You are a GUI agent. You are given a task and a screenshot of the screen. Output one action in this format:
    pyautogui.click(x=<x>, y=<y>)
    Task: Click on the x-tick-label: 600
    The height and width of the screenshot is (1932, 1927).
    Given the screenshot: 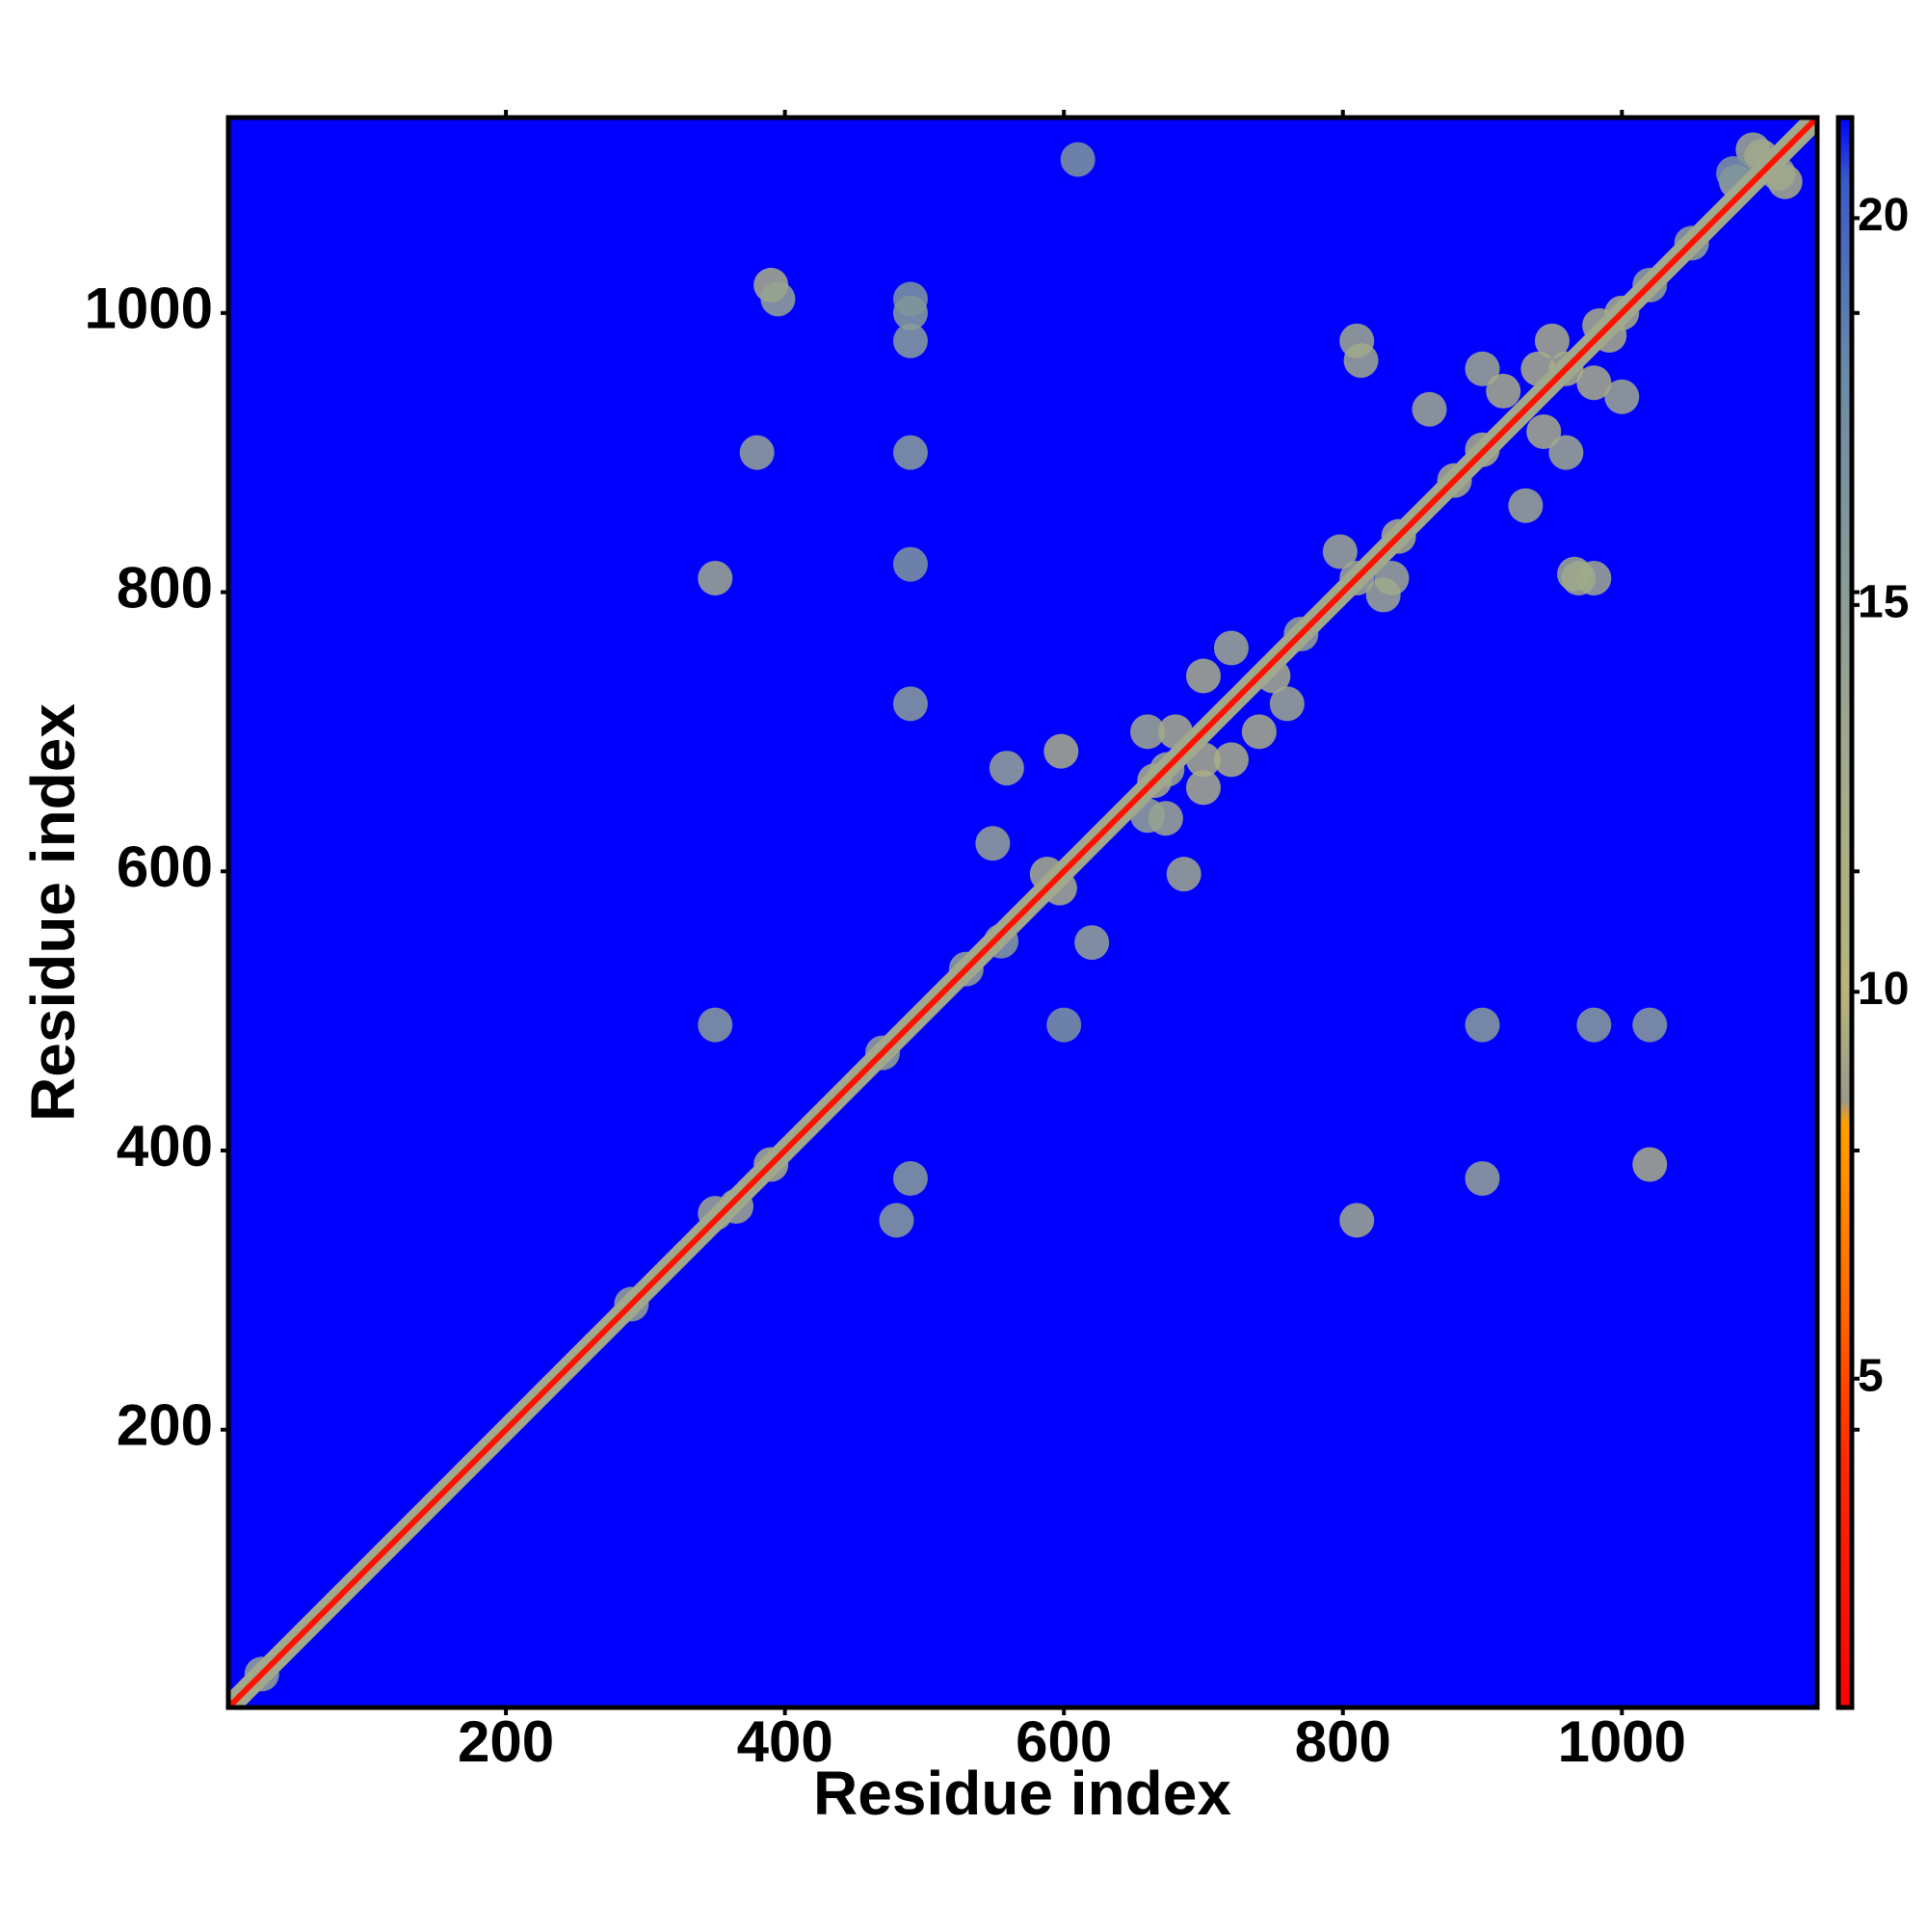 What is the action you would take?
    pyautogui.click(x=1064, y=1741)
    